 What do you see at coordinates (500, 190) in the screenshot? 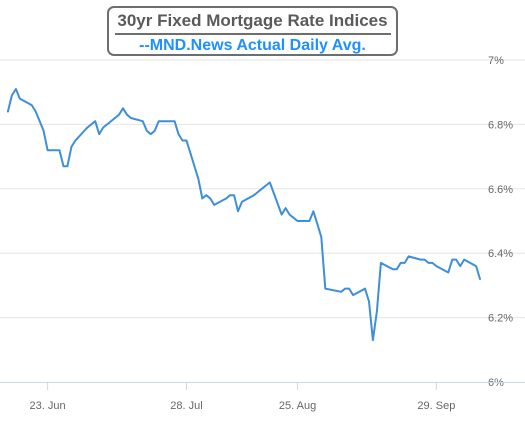
I see `y-tick-label: 6.6%` at bounding box center [500, 190].